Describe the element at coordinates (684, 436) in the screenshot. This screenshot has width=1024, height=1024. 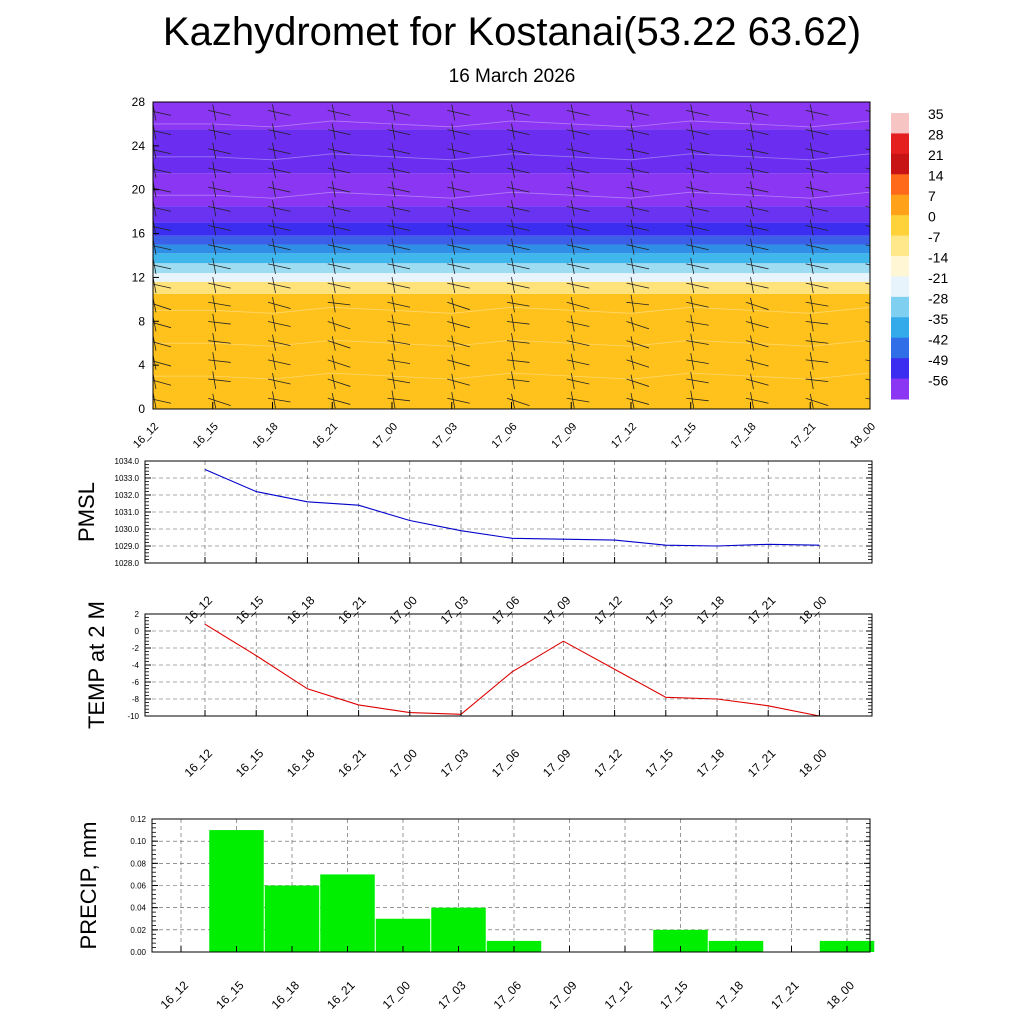
I see `x-tick-label: 17_15` at that location.